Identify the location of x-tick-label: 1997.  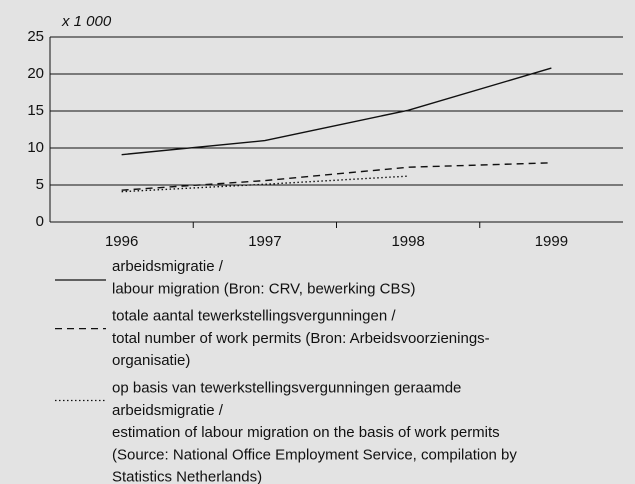
(264, 241).